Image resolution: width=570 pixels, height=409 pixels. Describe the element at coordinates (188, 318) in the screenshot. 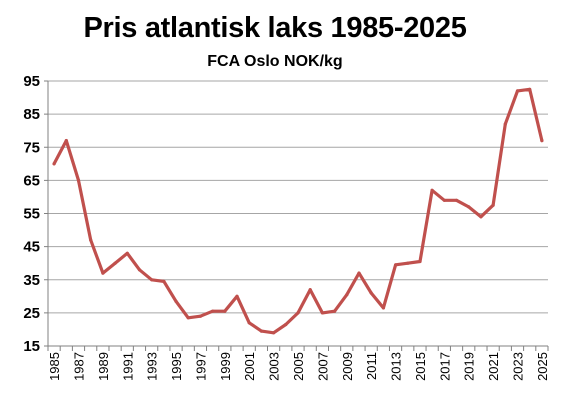

I see `data-point-1996` at that location.